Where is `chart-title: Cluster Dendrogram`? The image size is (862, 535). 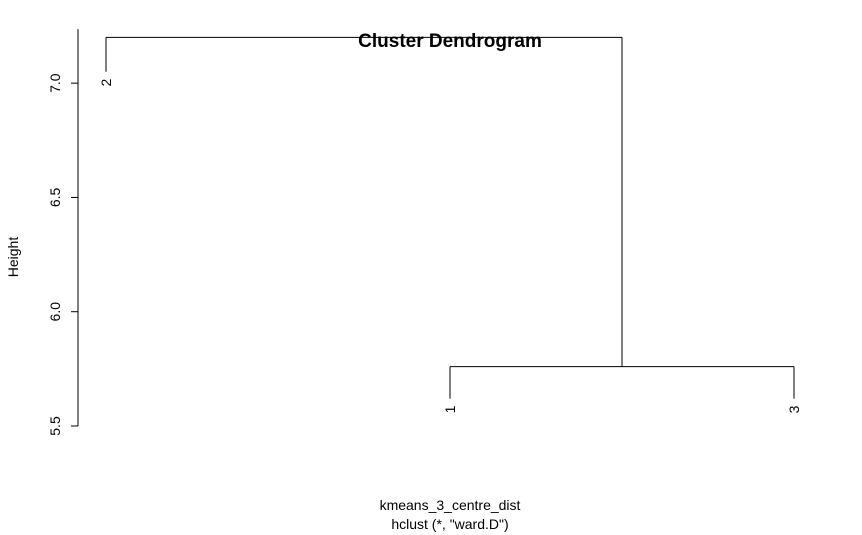 chart-title: Cluster Dendrogram is located at coordinates (450, 41).